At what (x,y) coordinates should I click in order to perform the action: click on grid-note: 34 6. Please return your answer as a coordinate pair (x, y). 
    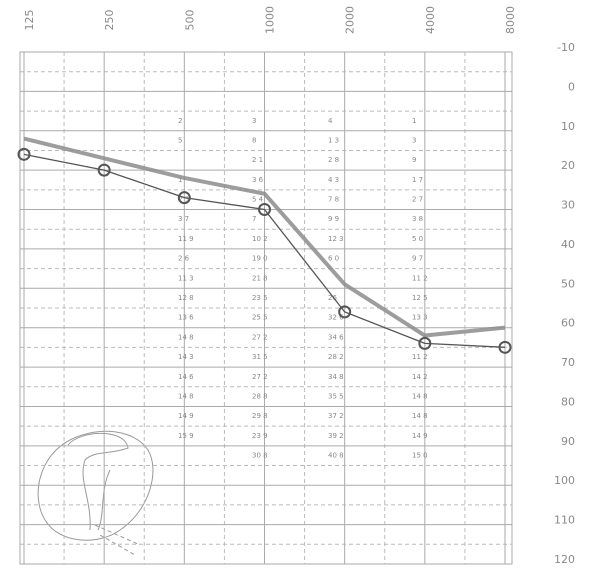
    Looking at the image, I should click on (336, 337).